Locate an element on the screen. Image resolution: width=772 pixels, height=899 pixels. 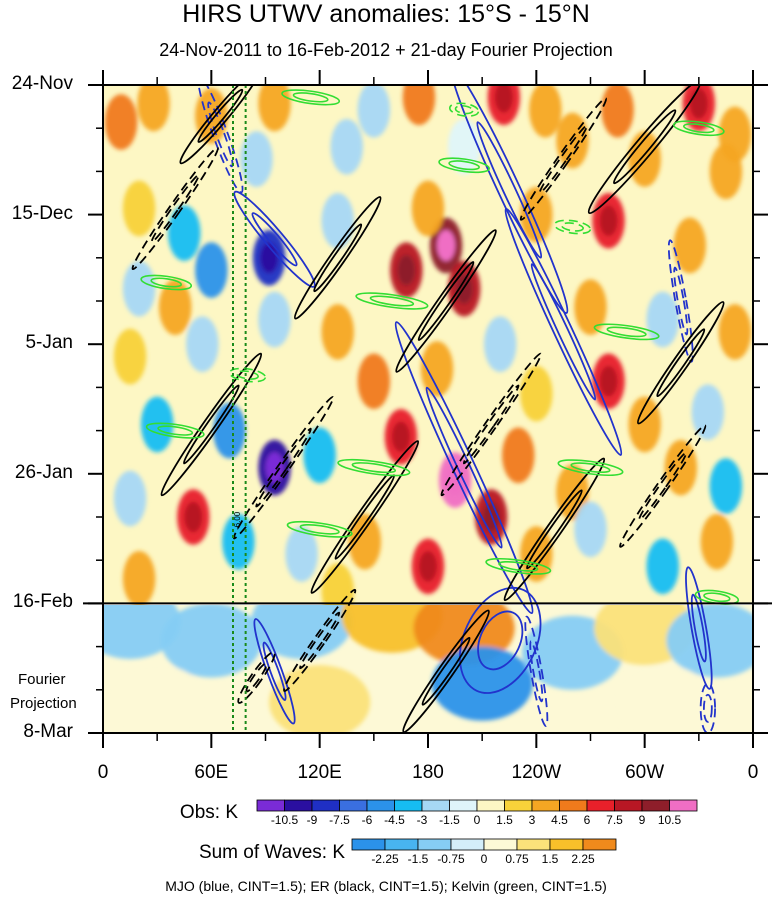
sum-colorbar-label: Sum of Waves: K is located at coordinates (271, 852).